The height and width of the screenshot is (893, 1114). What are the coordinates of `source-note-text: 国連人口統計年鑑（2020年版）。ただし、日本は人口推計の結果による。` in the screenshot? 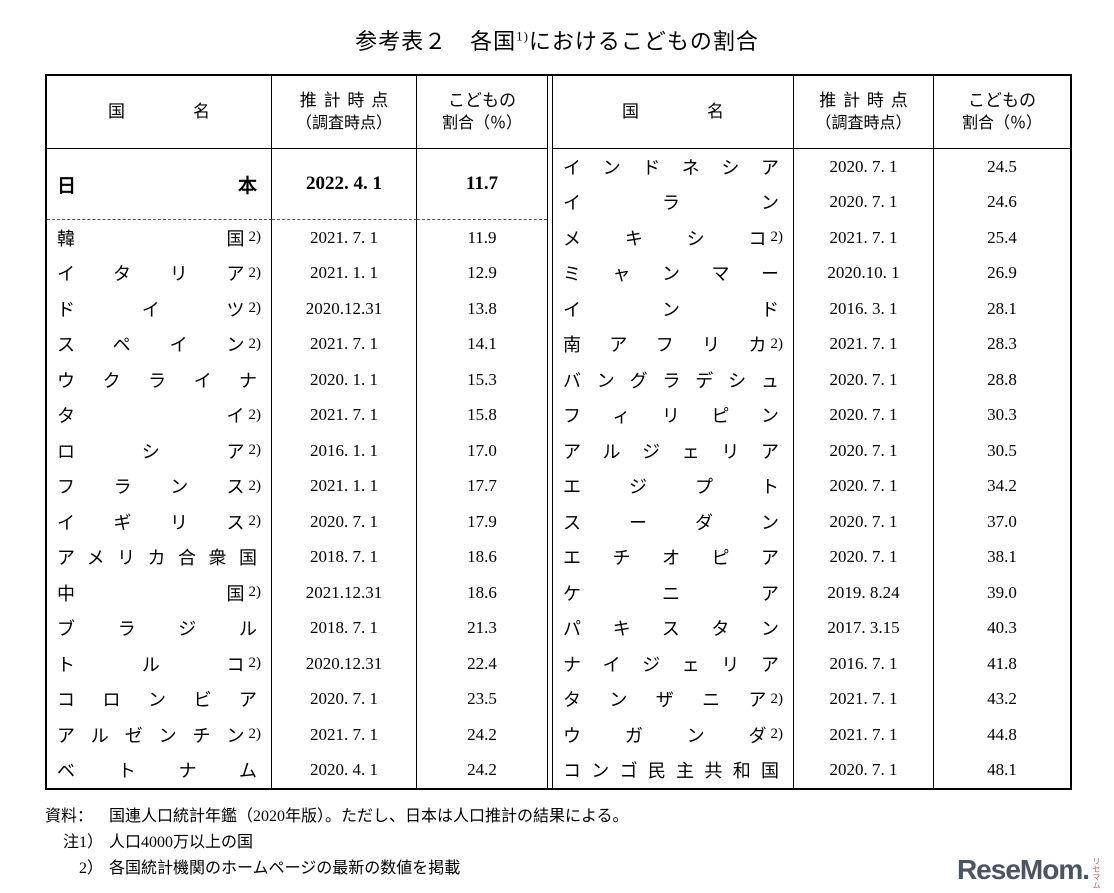 It's located at (369, 816).